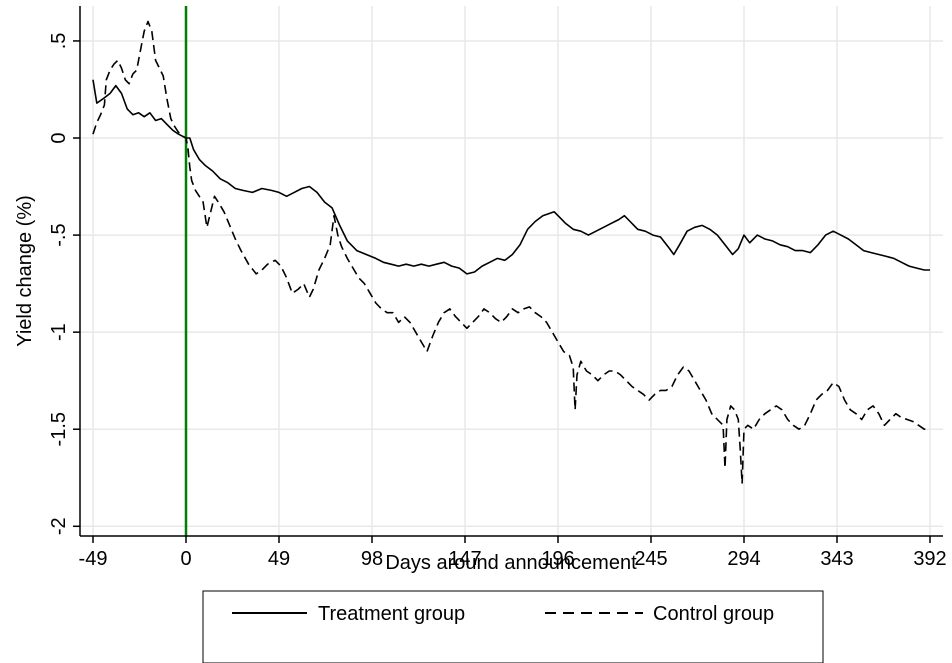  Describe the element at coordinates (59, 526) in the screenshot. I see `y-tick-label: -2` at that location.